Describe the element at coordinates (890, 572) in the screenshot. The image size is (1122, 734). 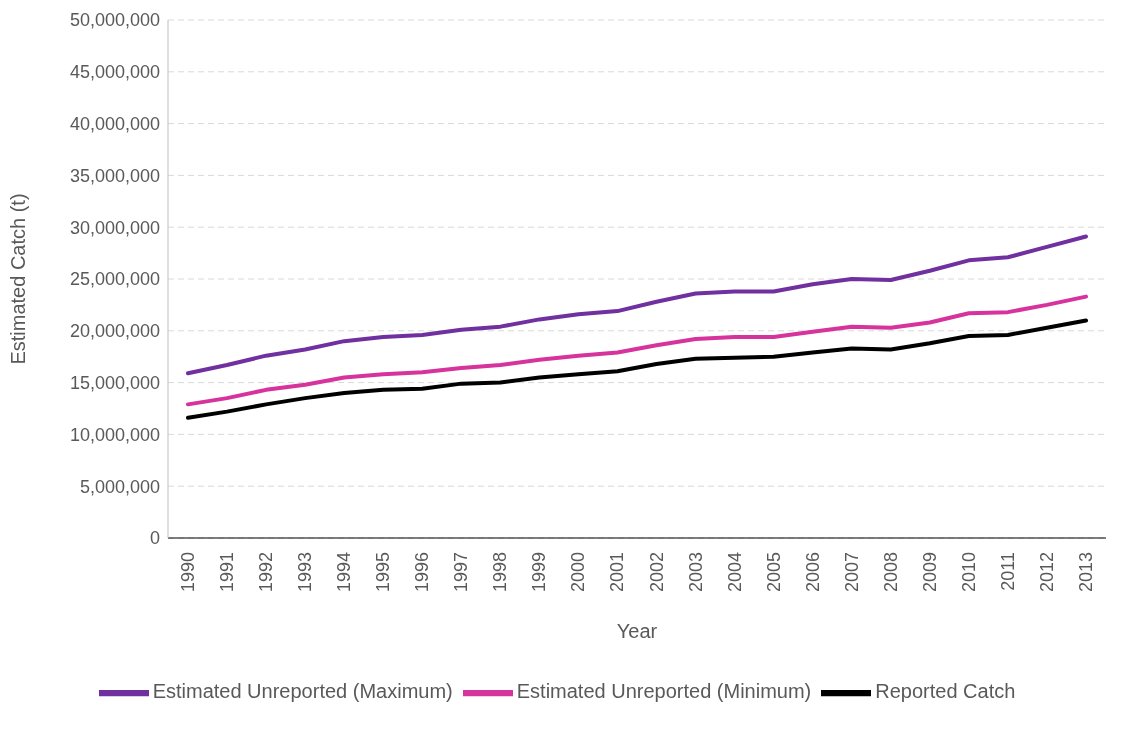
I see `x-tick-label: 2008` at that location.